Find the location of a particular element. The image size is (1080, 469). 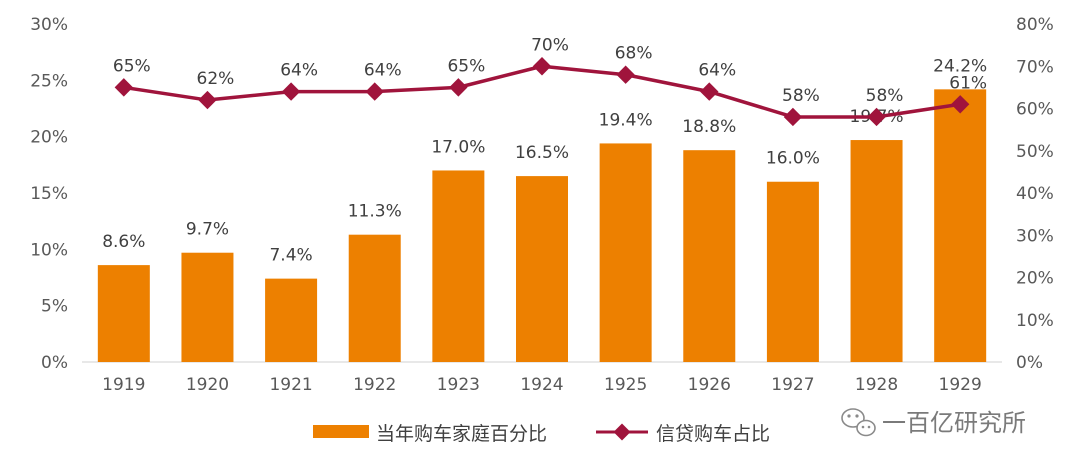

bar-data-label: 9.7% is located at coordinates (207, 230).